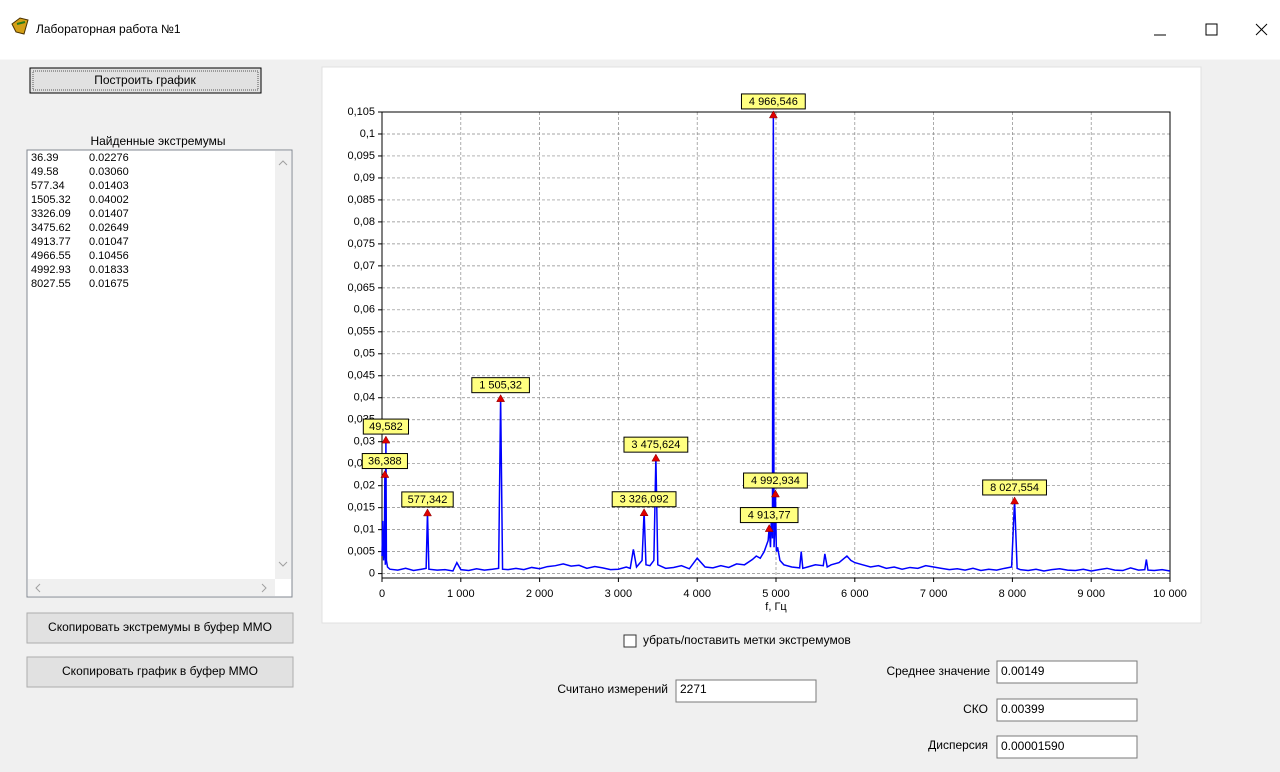 Image resolution: width=1280 pixels, height=772 pixels. Describe the element at coordinates (1013, 594) in the screenshot. I see `x-tick-label: 8 000` at that location.